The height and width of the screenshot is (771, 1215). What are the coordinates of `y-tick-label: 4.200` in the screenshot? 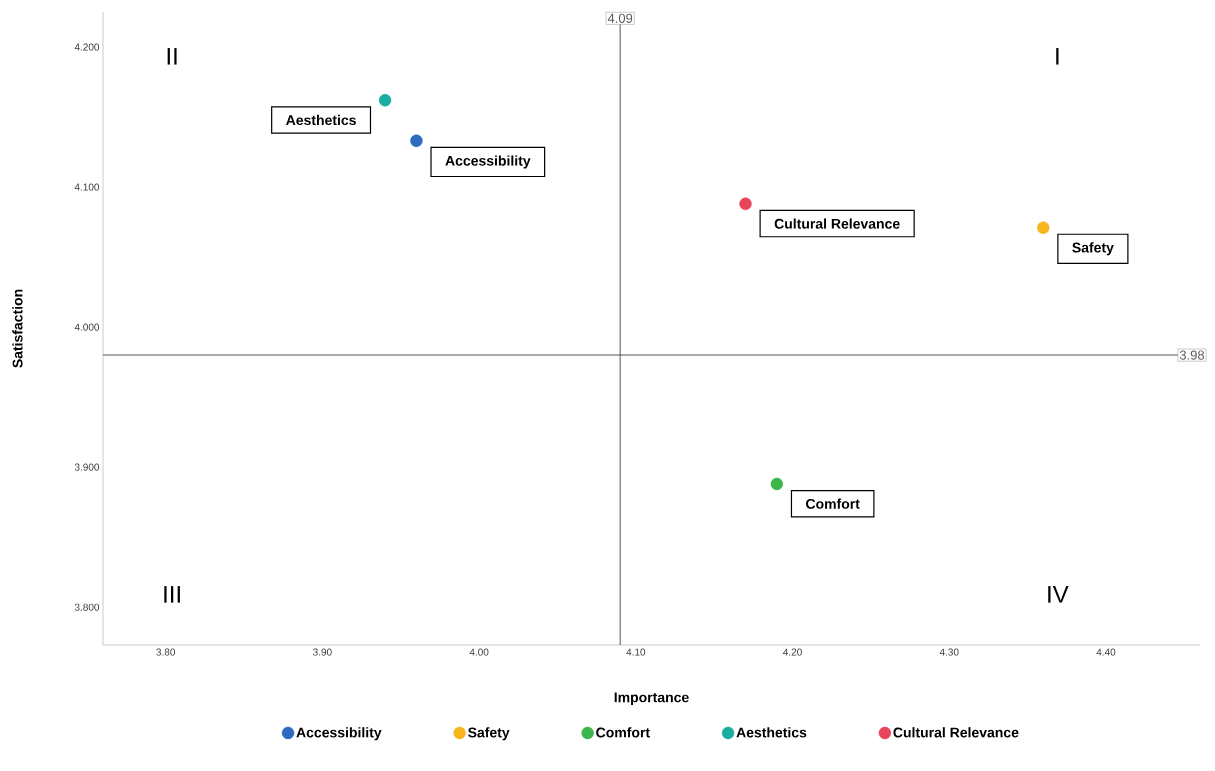 It's located at (87, 47).